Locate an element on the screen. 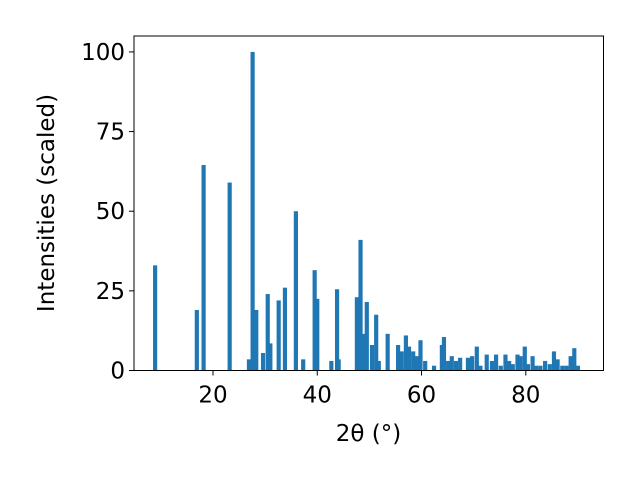 The image size is (640, 480). x-tick-label: 60 is located at coordinates (421, 396).